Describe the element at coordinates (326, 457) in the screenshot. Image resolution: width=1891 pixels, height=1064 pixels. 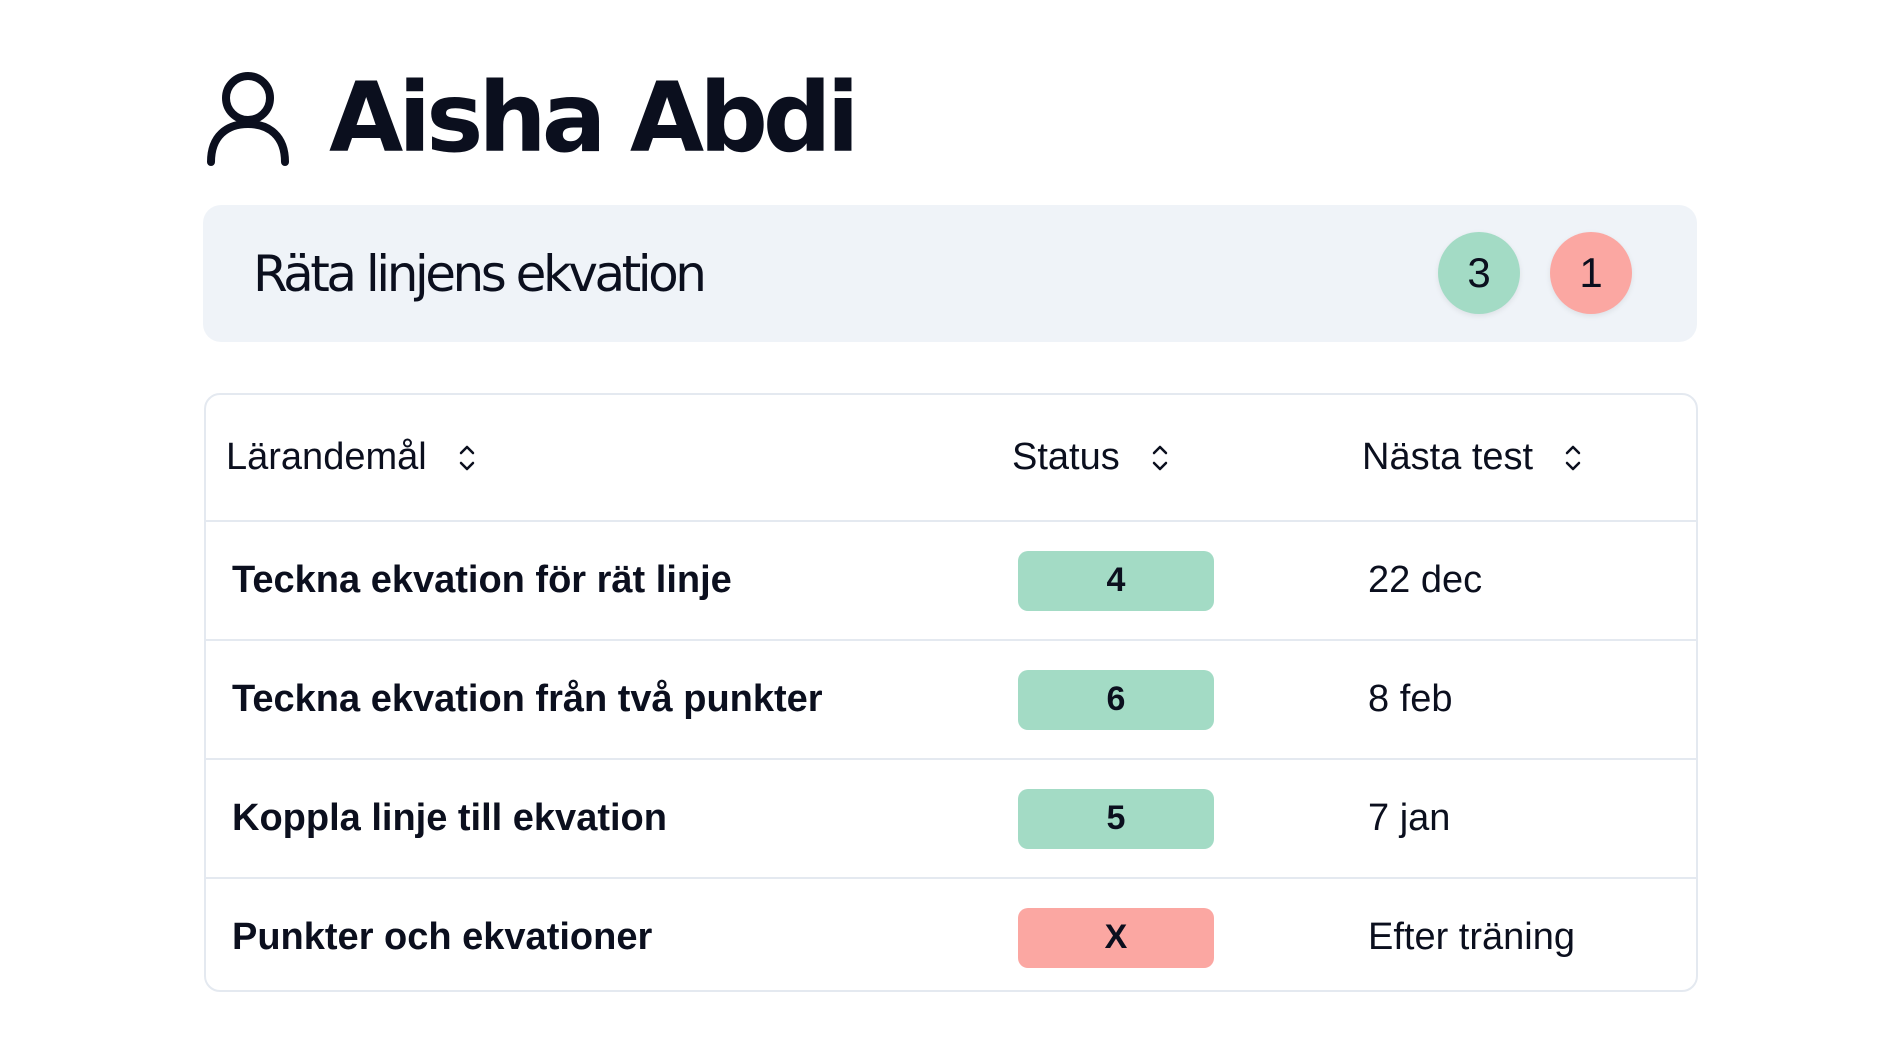
I see `header-label: Lärandemål` at that location.